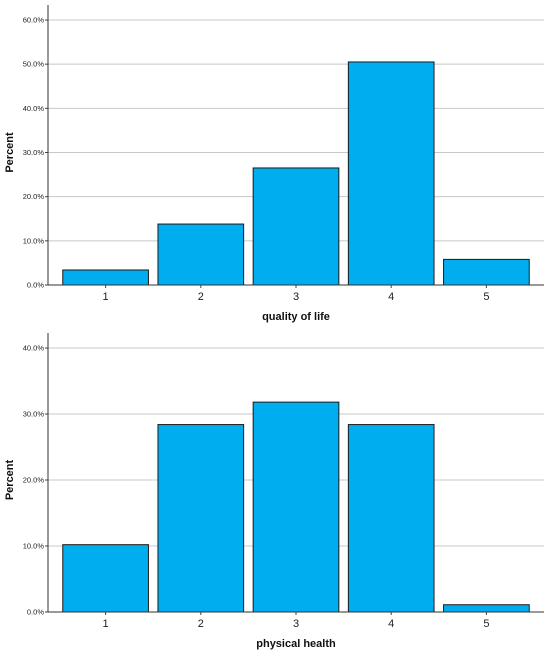 This screenshot has height=655, width=550. Describe the element at coordinates (296, 317) in the screenshot. I see `x-axis-title: quality of life` at that location.